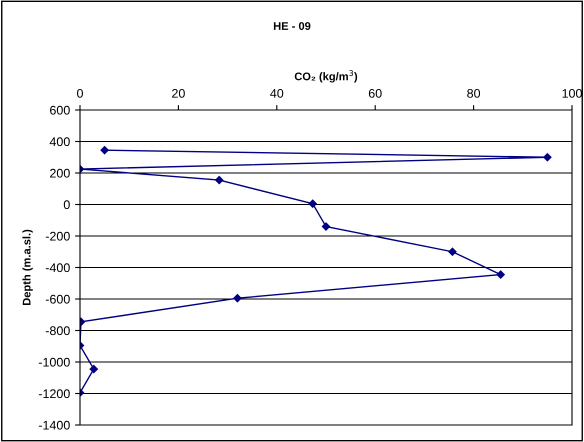  What do you see at coordinates (473, 93) in the screenshot?
I see `x-tick-label: 80` at bounding box center [473, 93].